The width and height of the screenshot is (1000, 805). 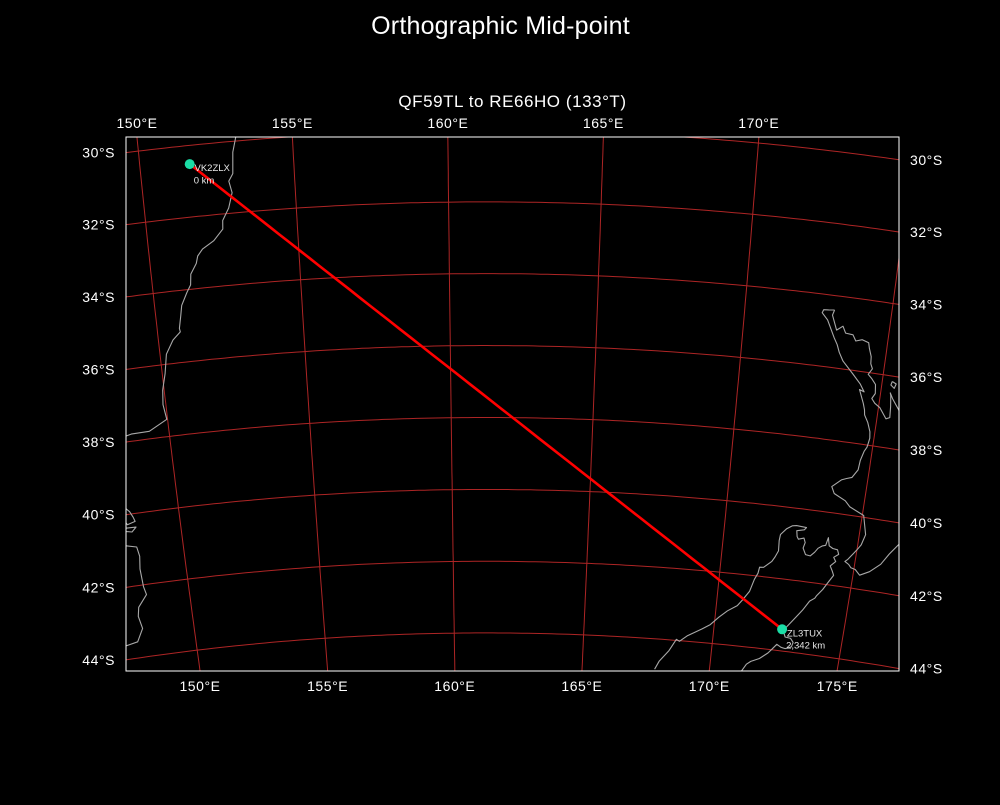 I want to click on svg-text: QF59TL to RE66HO (133°T), so click(x=512, y=101).